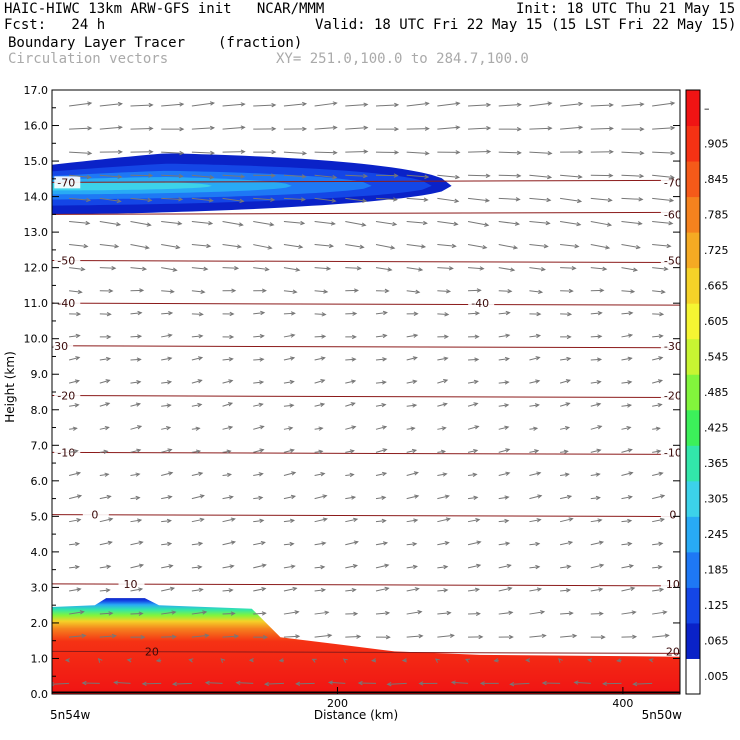 The height and width of the screenshot is (740, 740). What do you see at coordinates (337, 703) in the screenshot?
I see `x-tick-label: 200` at bounding box center [337, 703].